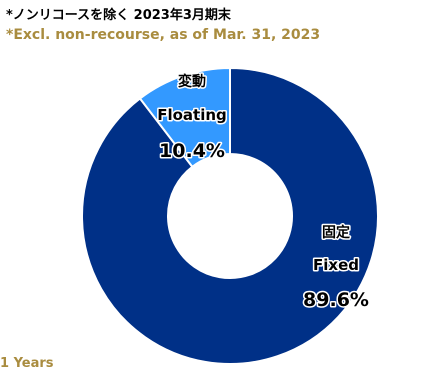 This screenshot has width=428, height=371. I want to click on slice-floating, so click(184, 117).